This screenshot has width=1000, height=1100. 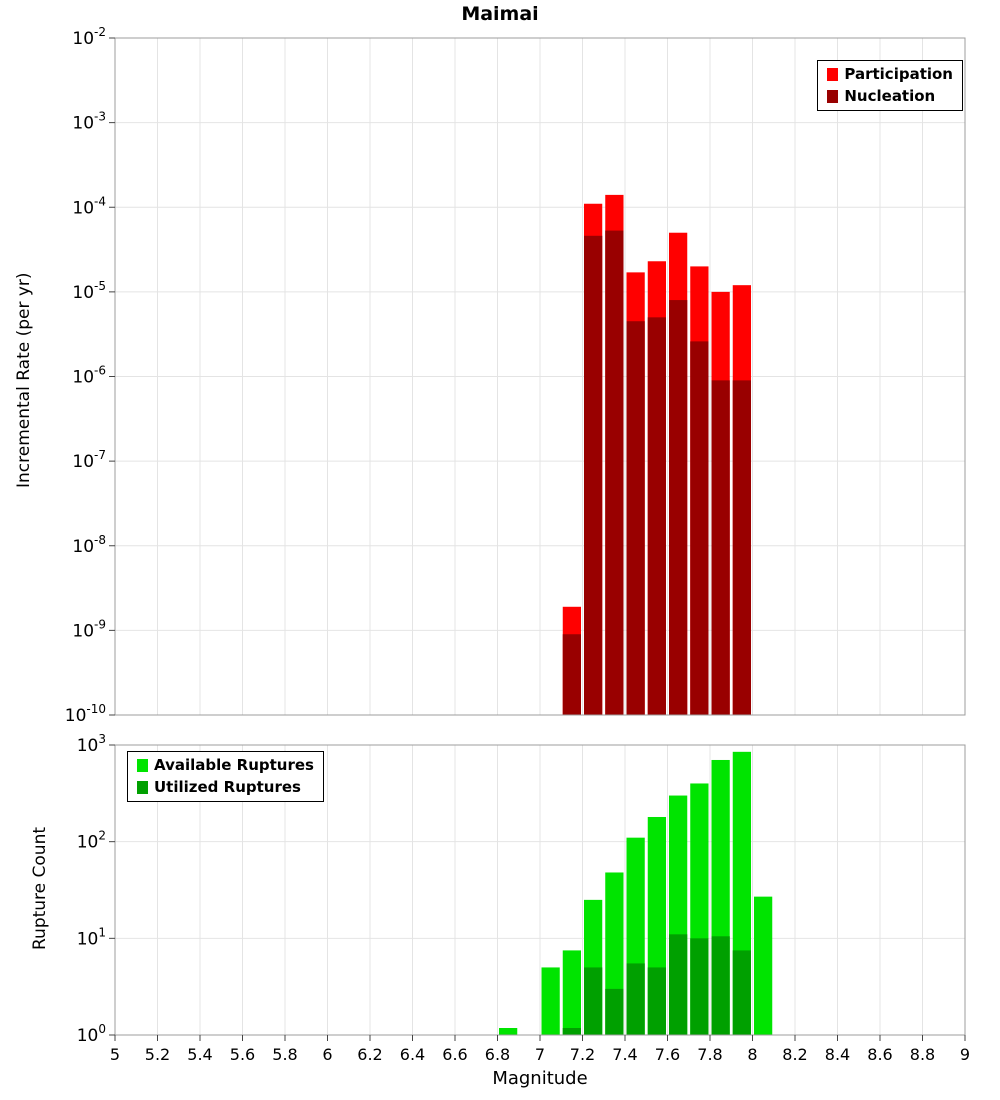 I want to click on y-tick-label: 10³, so click(x=91, y=744).